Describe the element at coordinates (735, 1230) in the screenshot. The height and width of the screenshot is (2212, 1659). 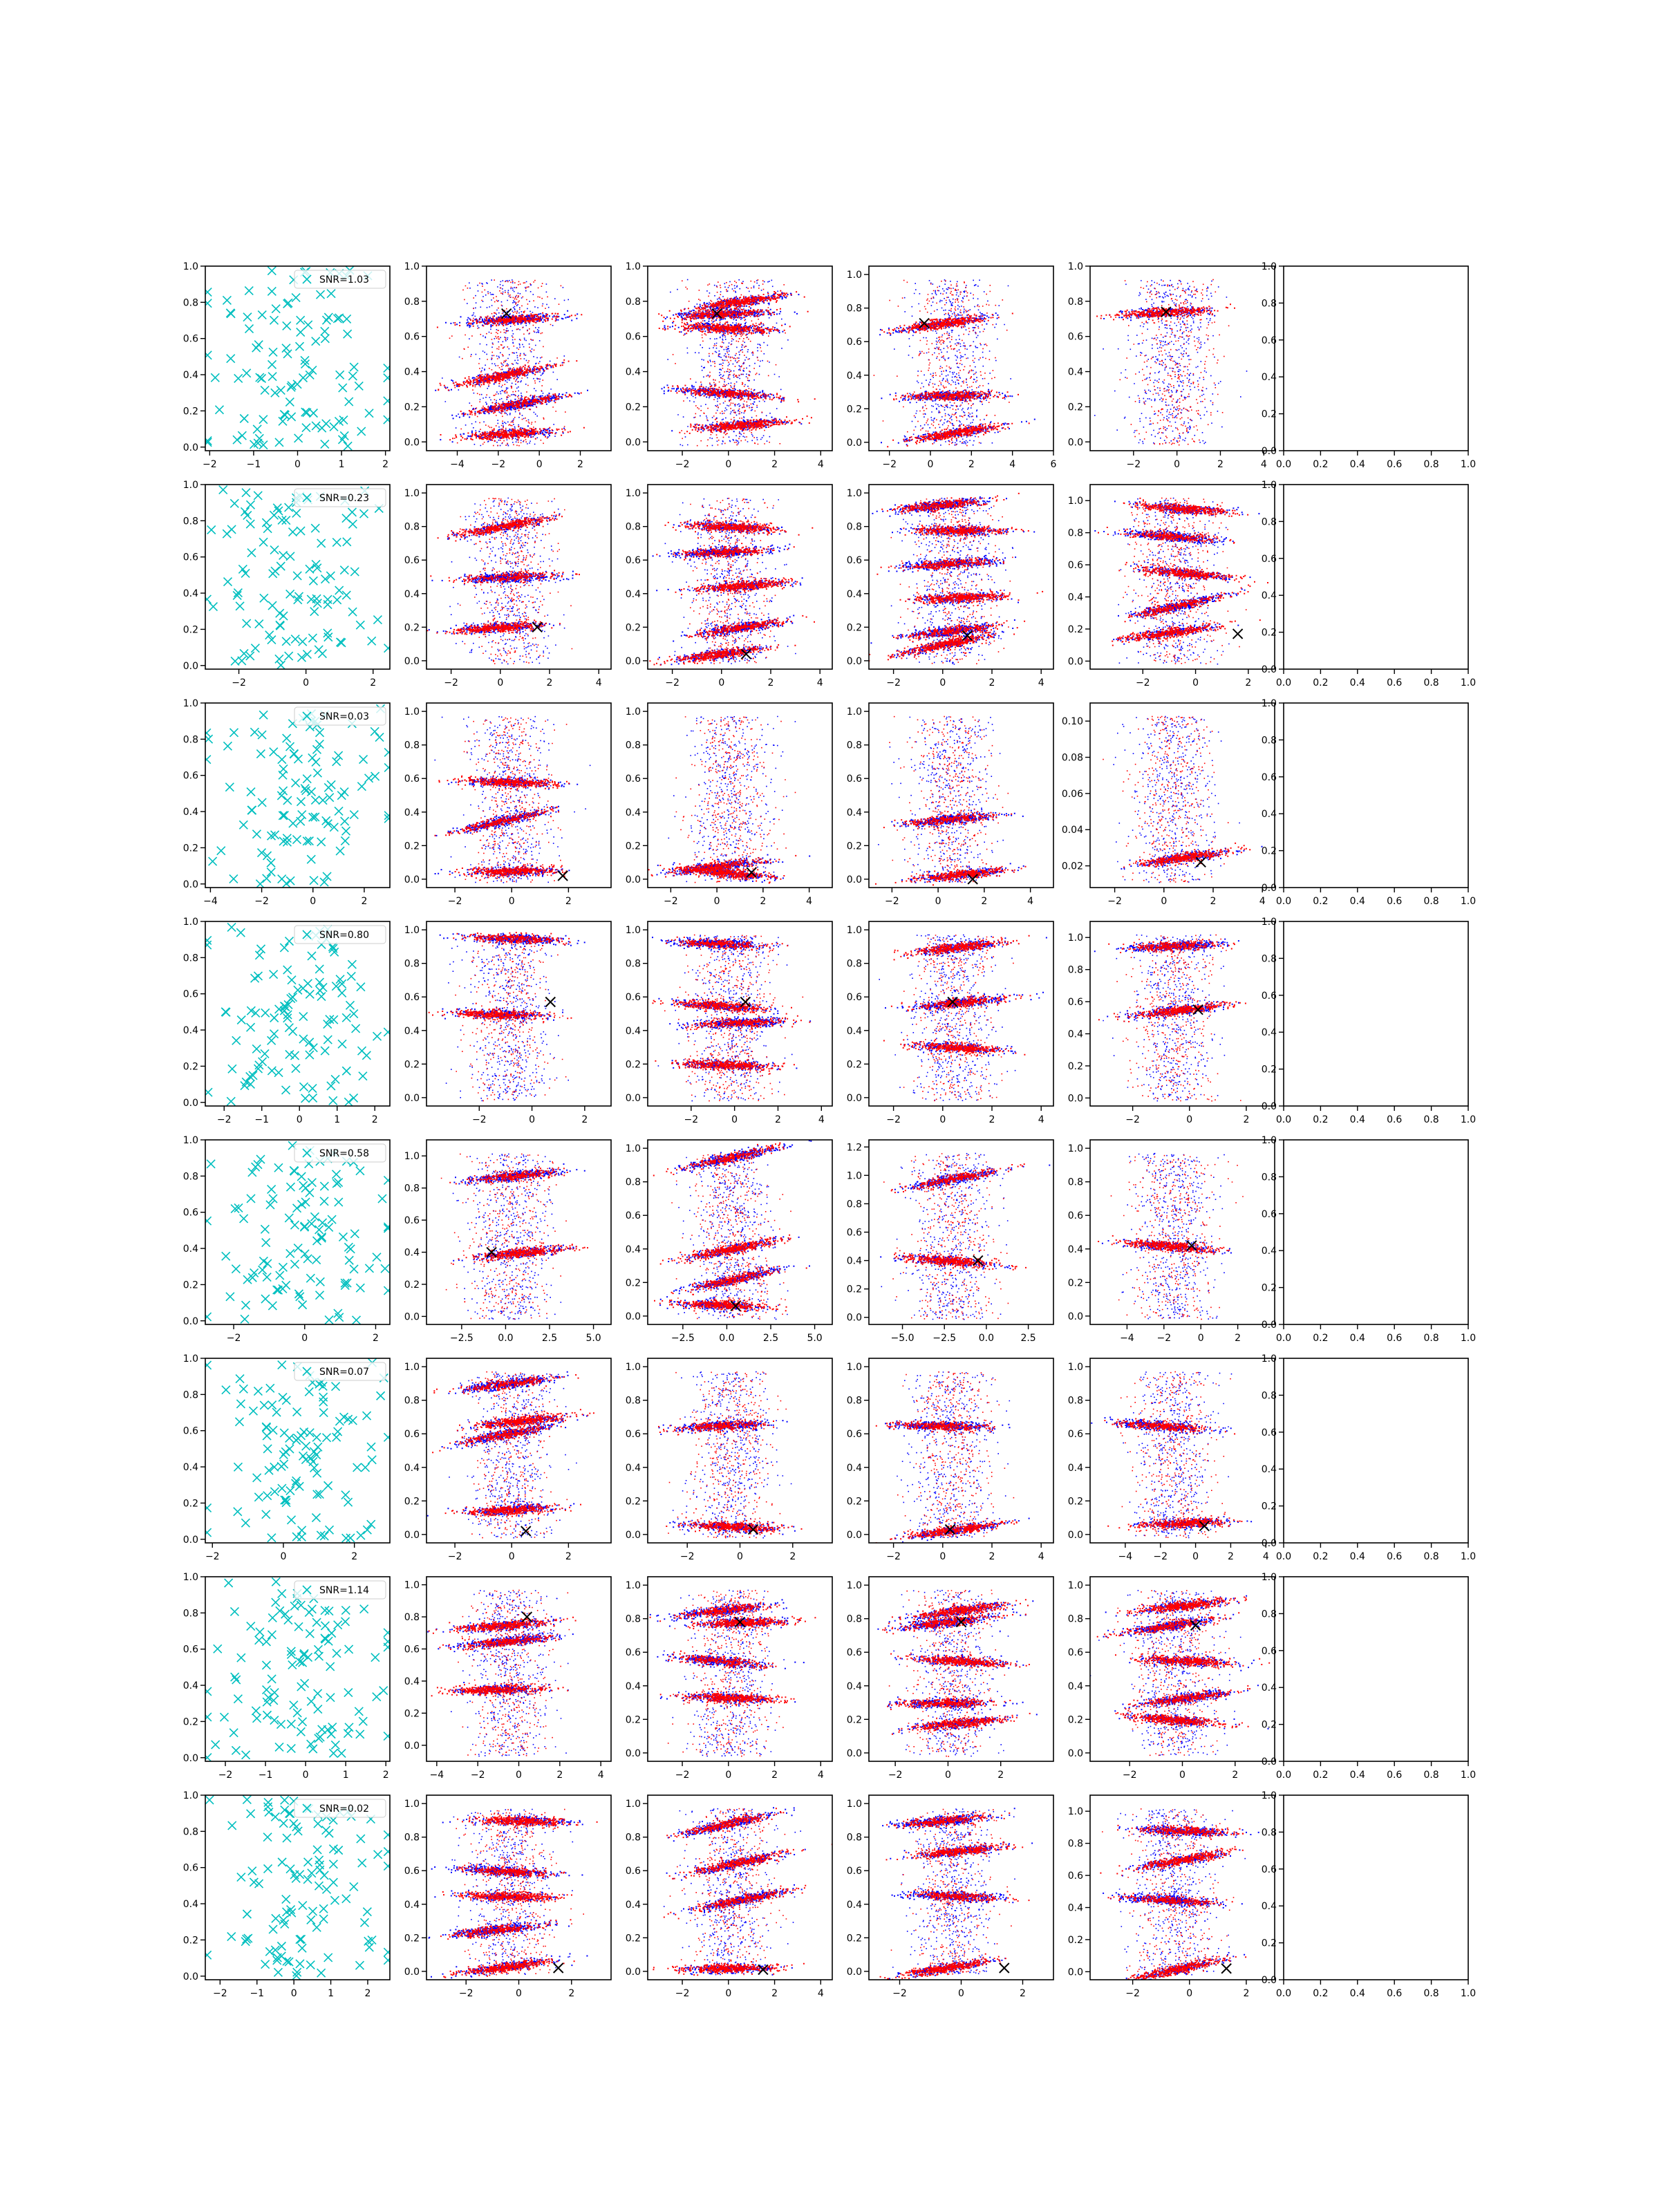
I see `blue-points` at that location.